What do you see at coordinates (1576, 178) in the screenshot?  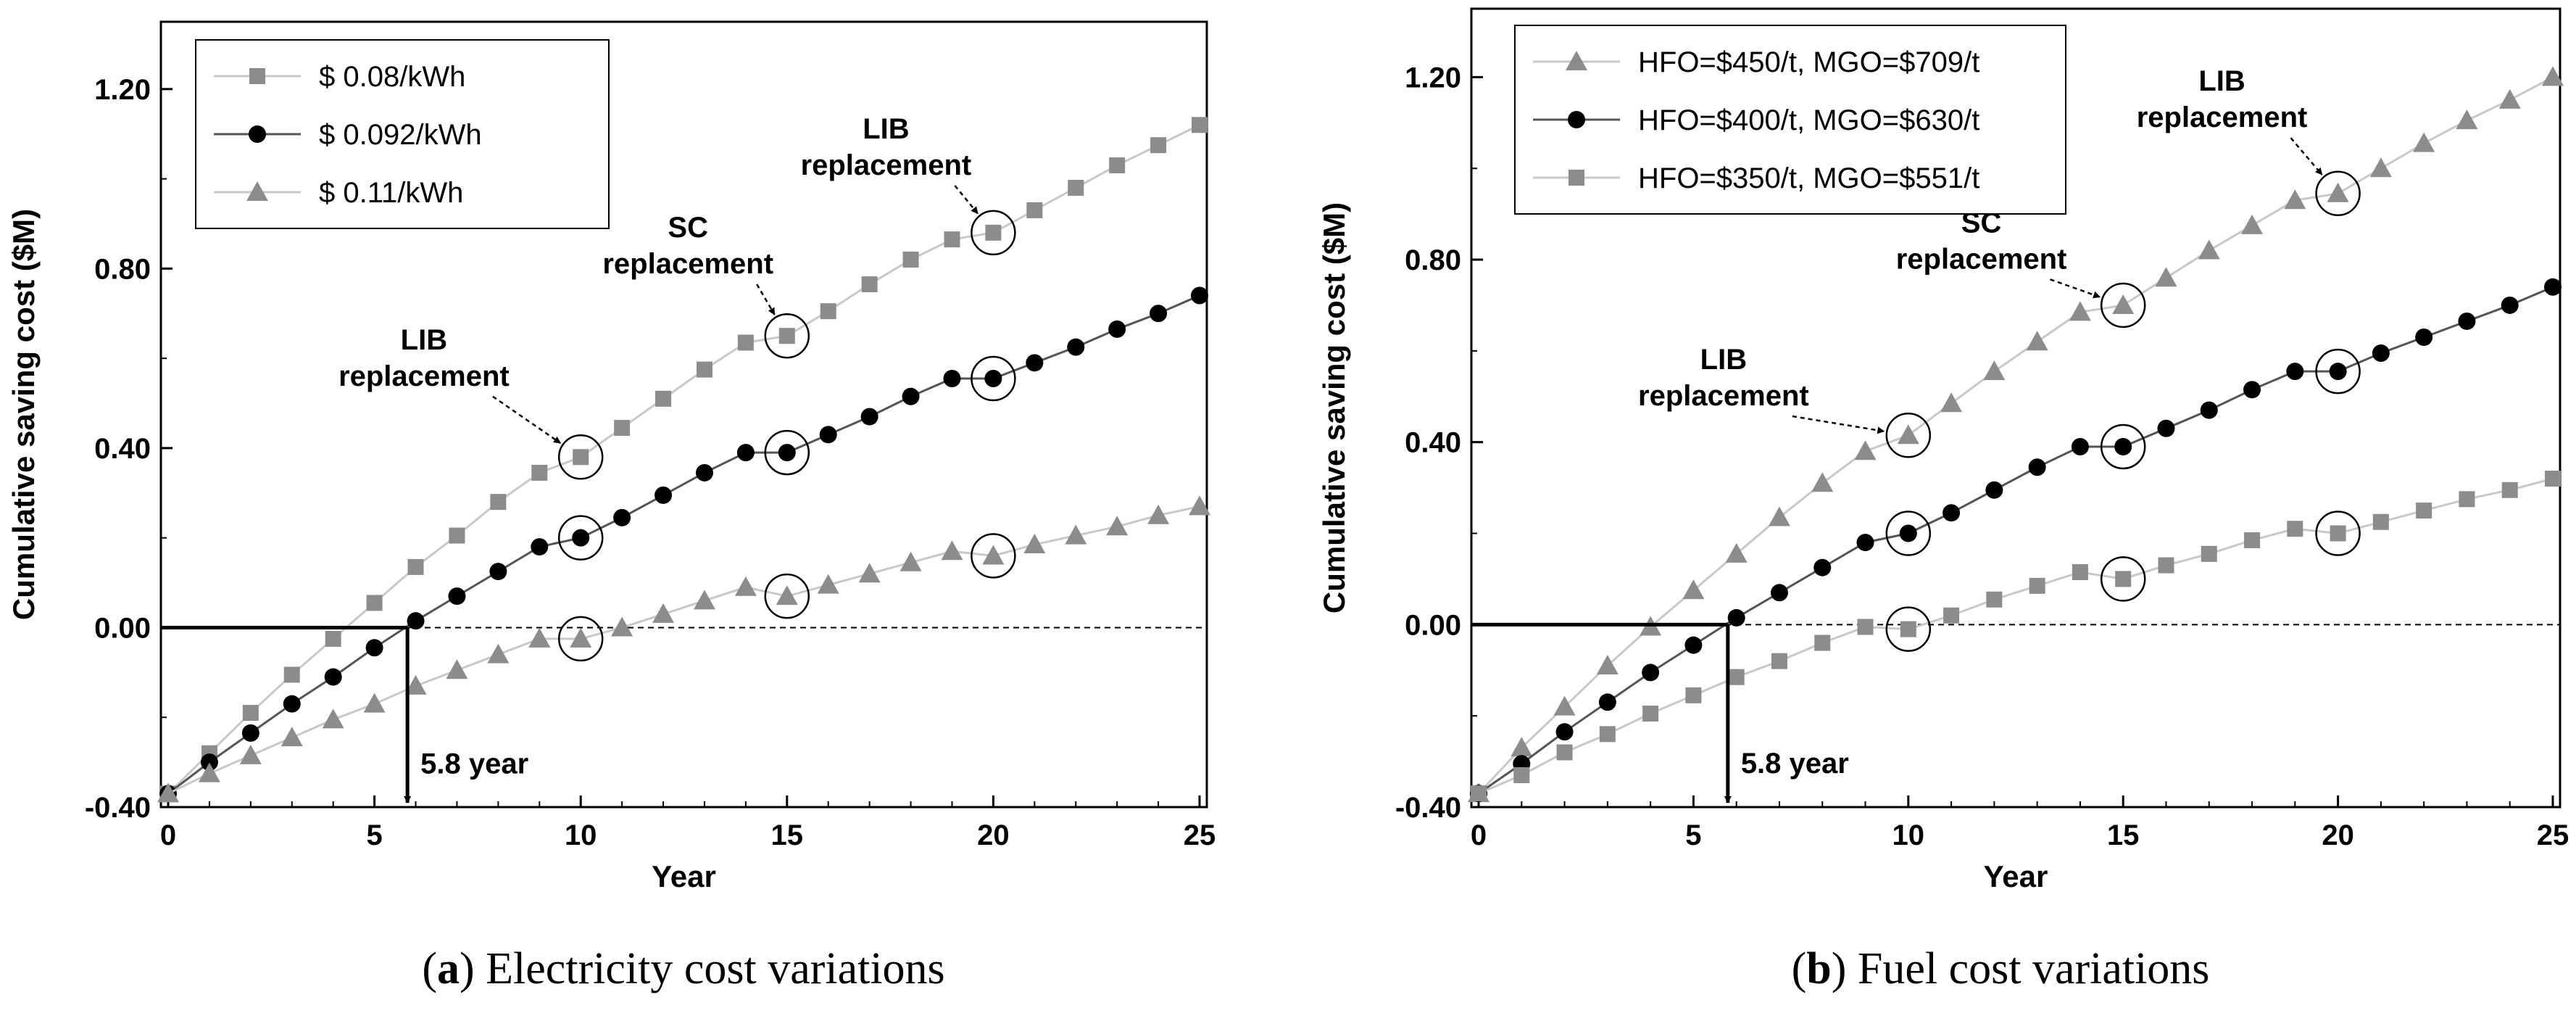 I see `legend-marker` at bounding box center [1576, 178].